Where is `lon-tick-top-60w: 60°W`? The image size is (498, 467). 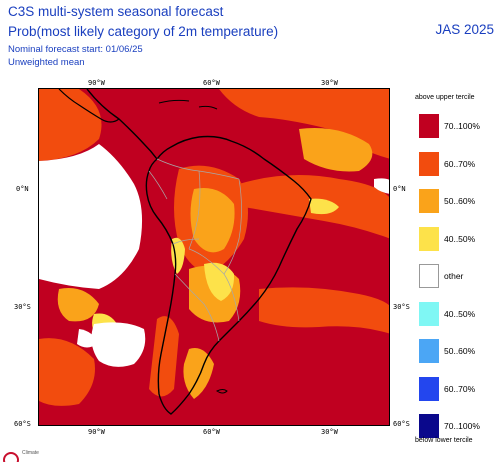 lon-tick-top-60w: 60°W is located at coordinates (211, 83).